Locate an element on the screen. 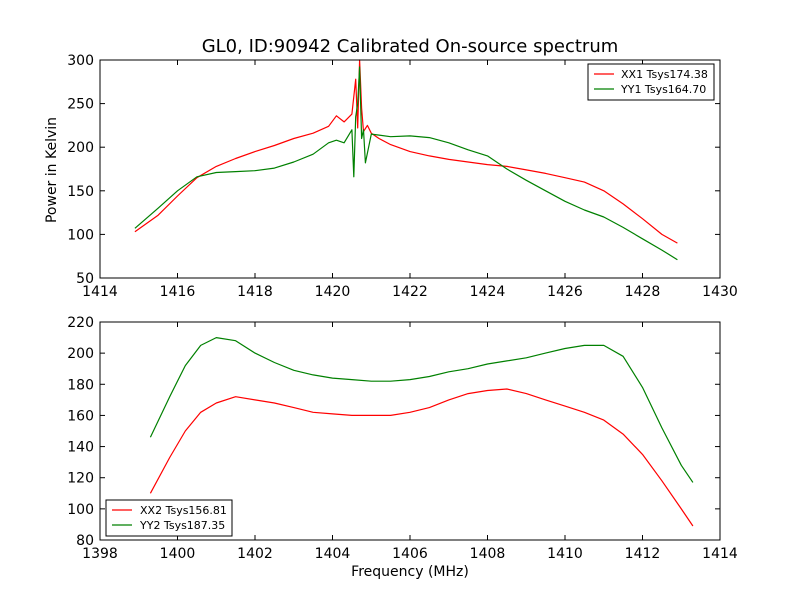 The height and width of the screenshot is (600, 800). top-legend-box is located at coordinates (651, 82).